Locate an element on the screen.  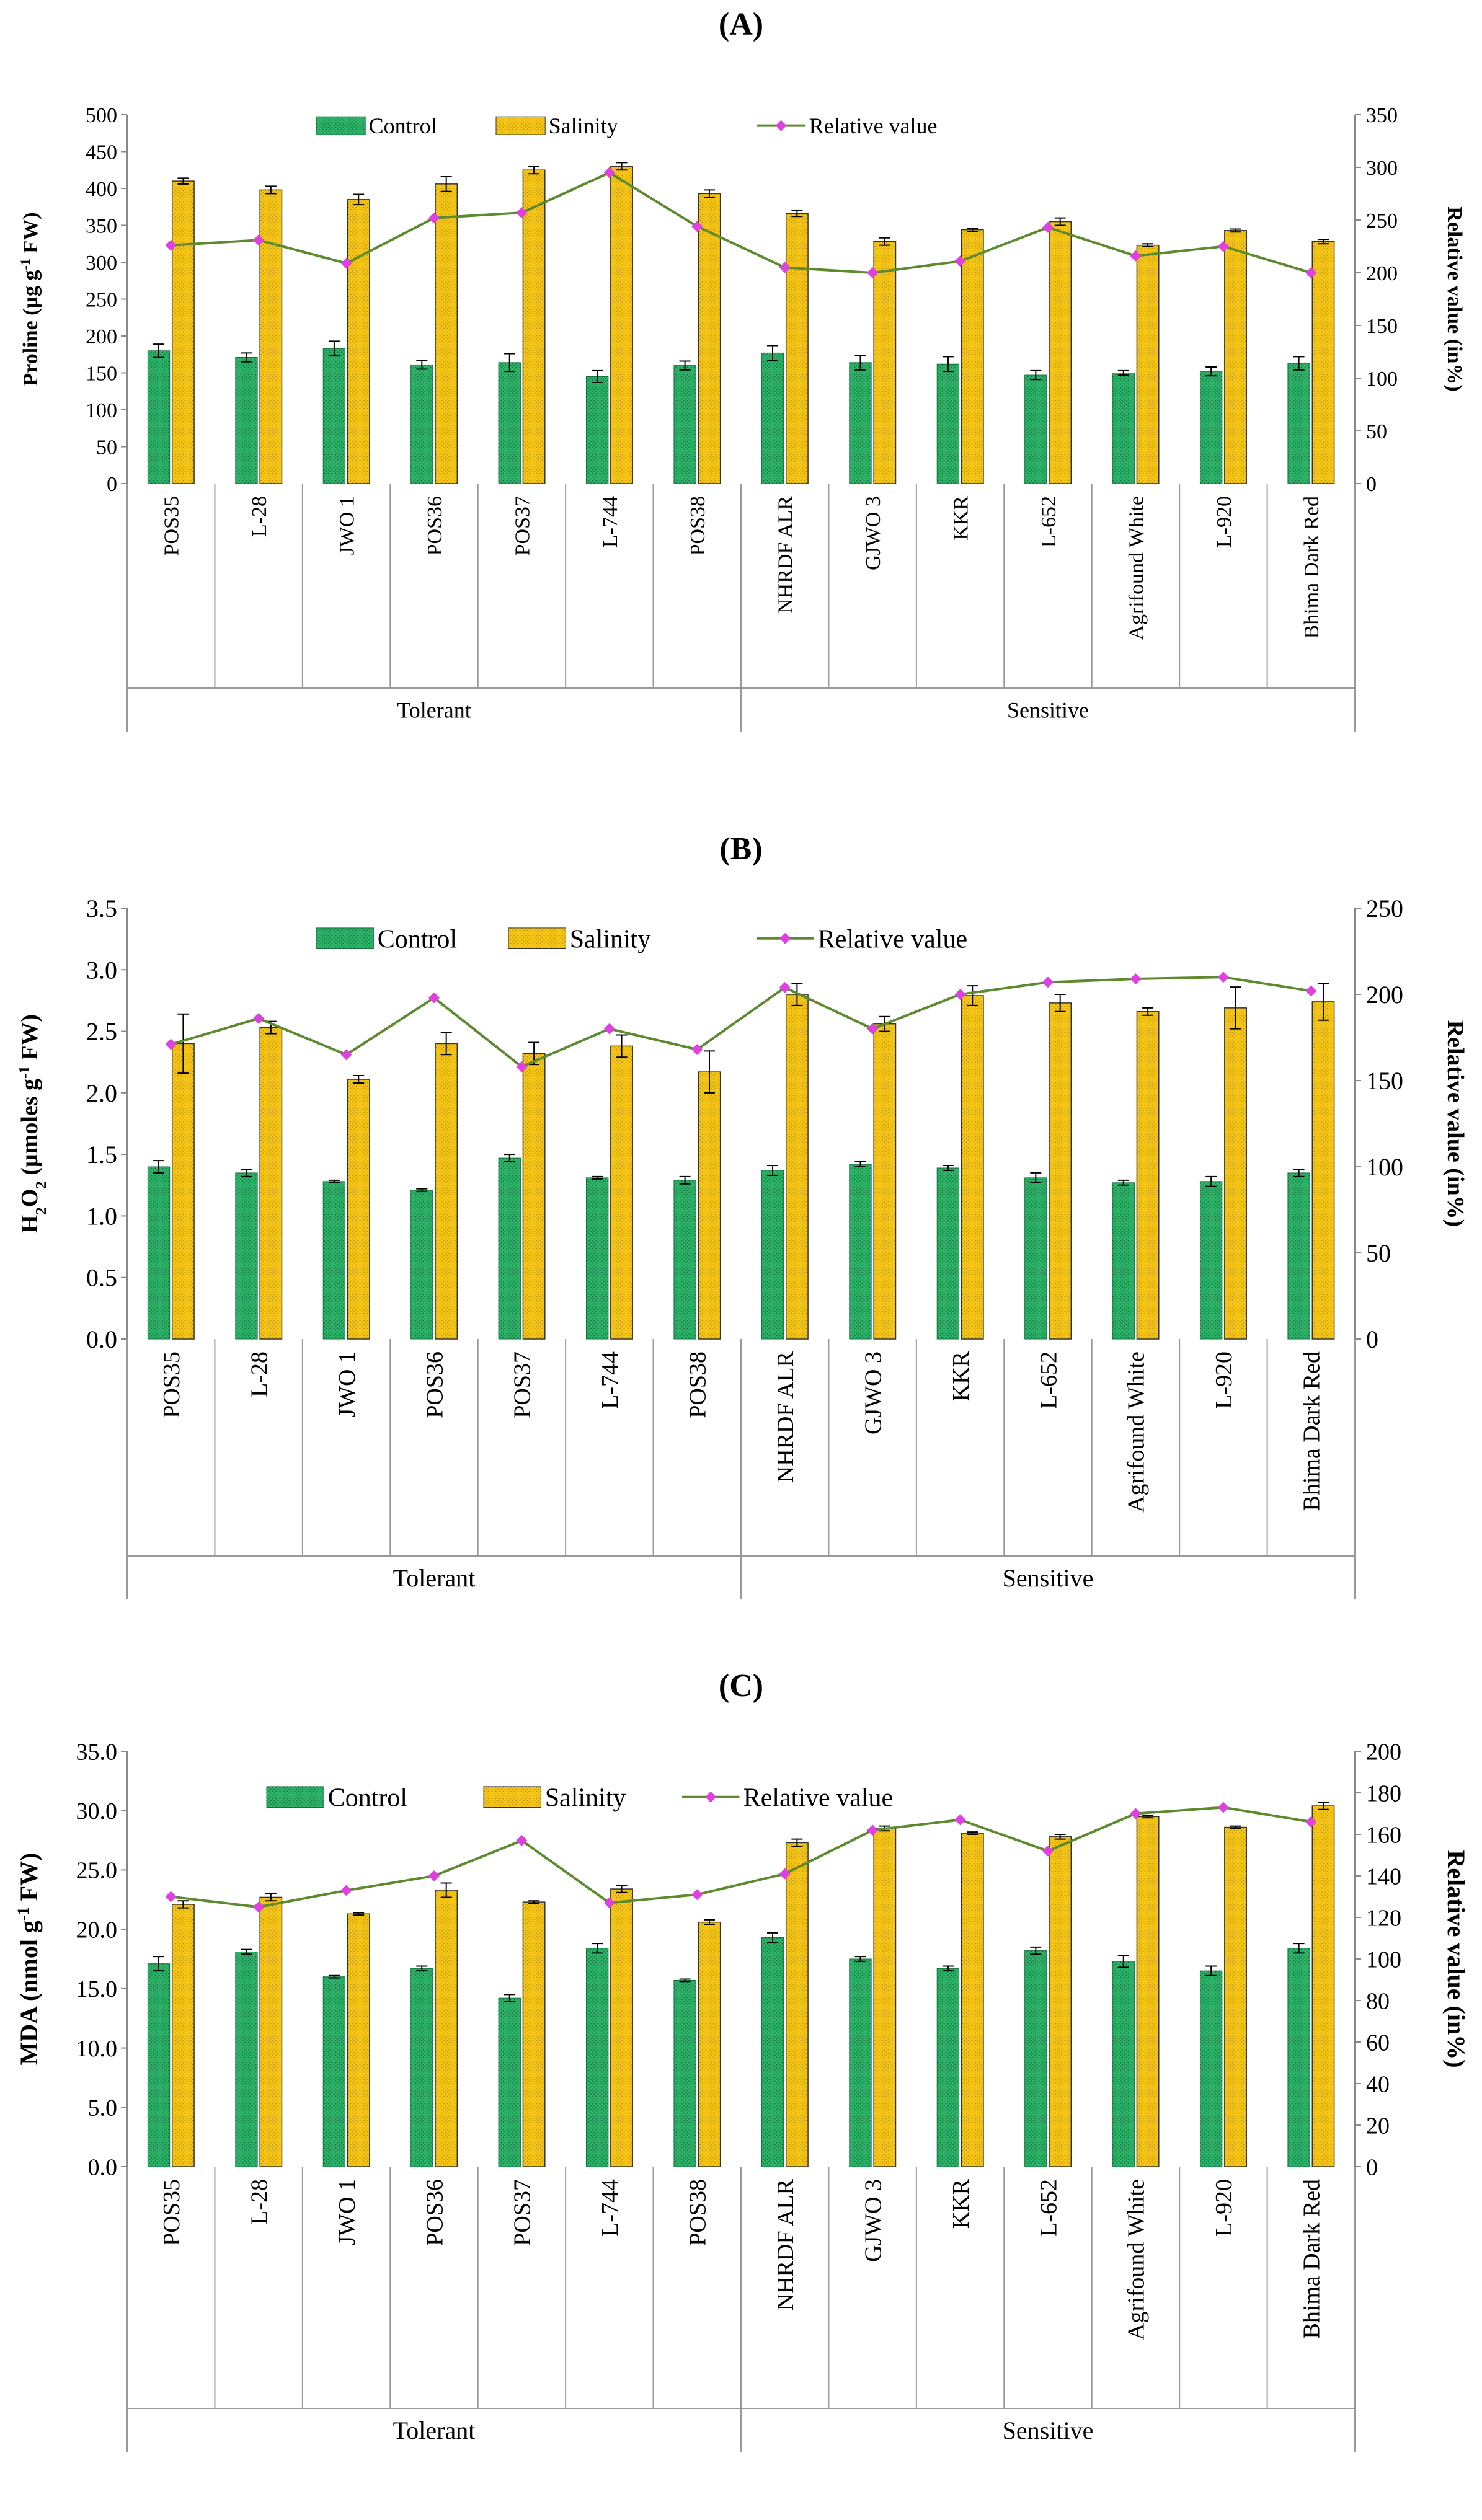
y-tick-label: 250 is located at coordinates (101, 299).